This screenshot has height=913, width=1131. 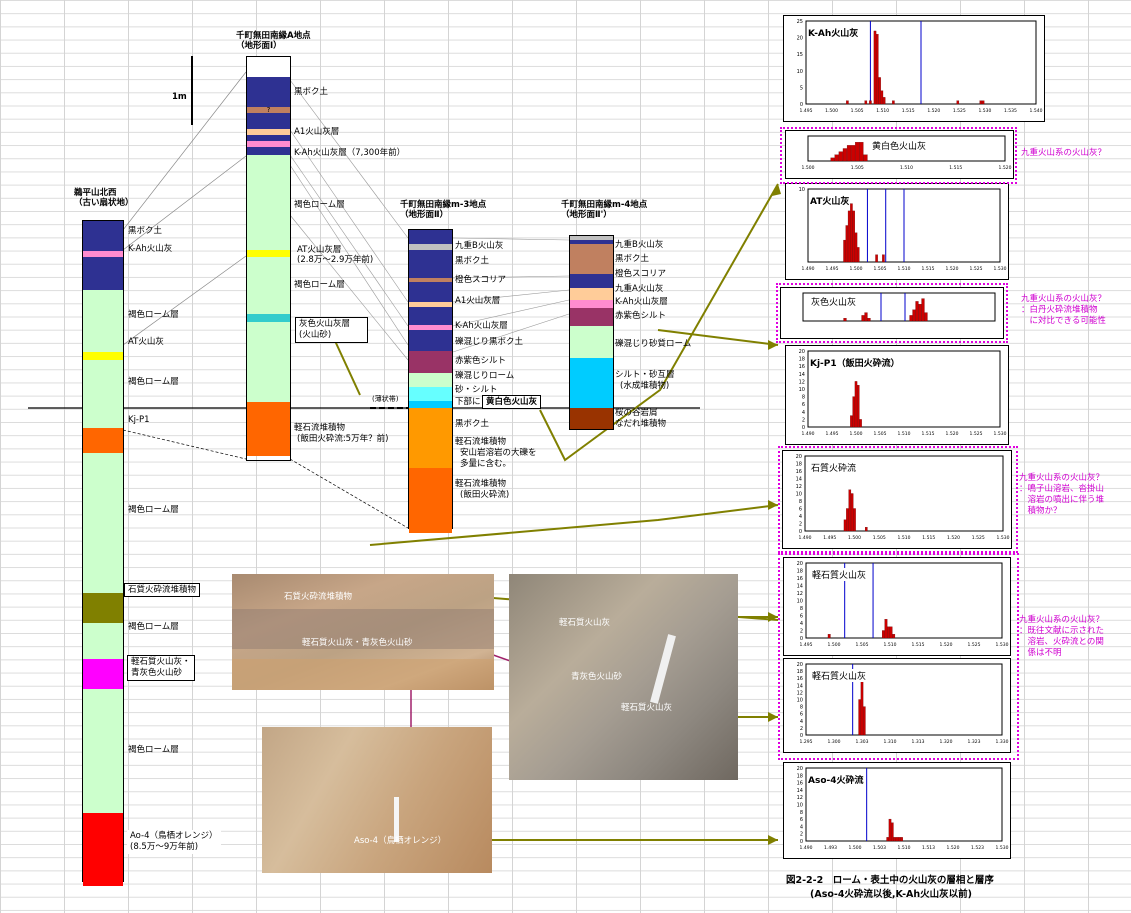 I want to click on col3-label: 多量に含む。, so click(x=486, y=464).